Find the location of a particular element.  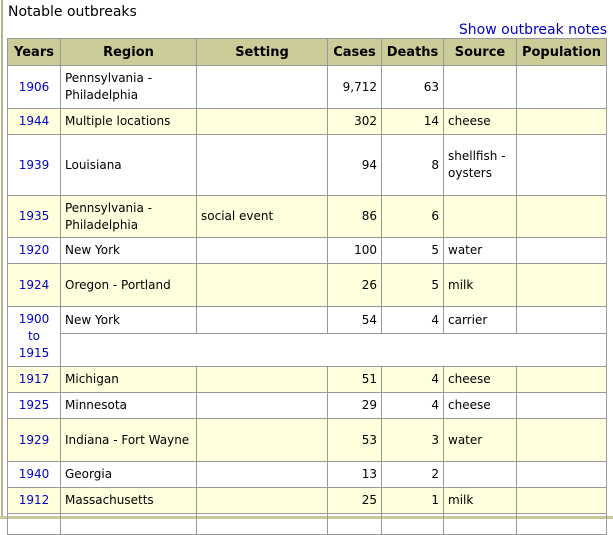

table-row: 1929 Indiana - Fort Wayne 53 3 water is located at coordinates (307, 440).